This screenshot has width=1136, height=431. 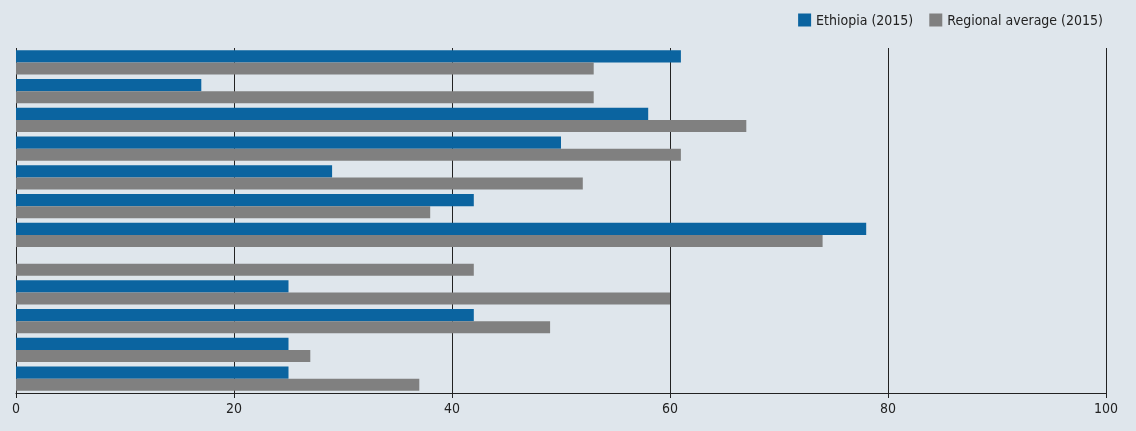 What do you see at coordinates (888, 408) in the screenshot?
I see `x-tick-label: 80` at bounding box center [888, 408].